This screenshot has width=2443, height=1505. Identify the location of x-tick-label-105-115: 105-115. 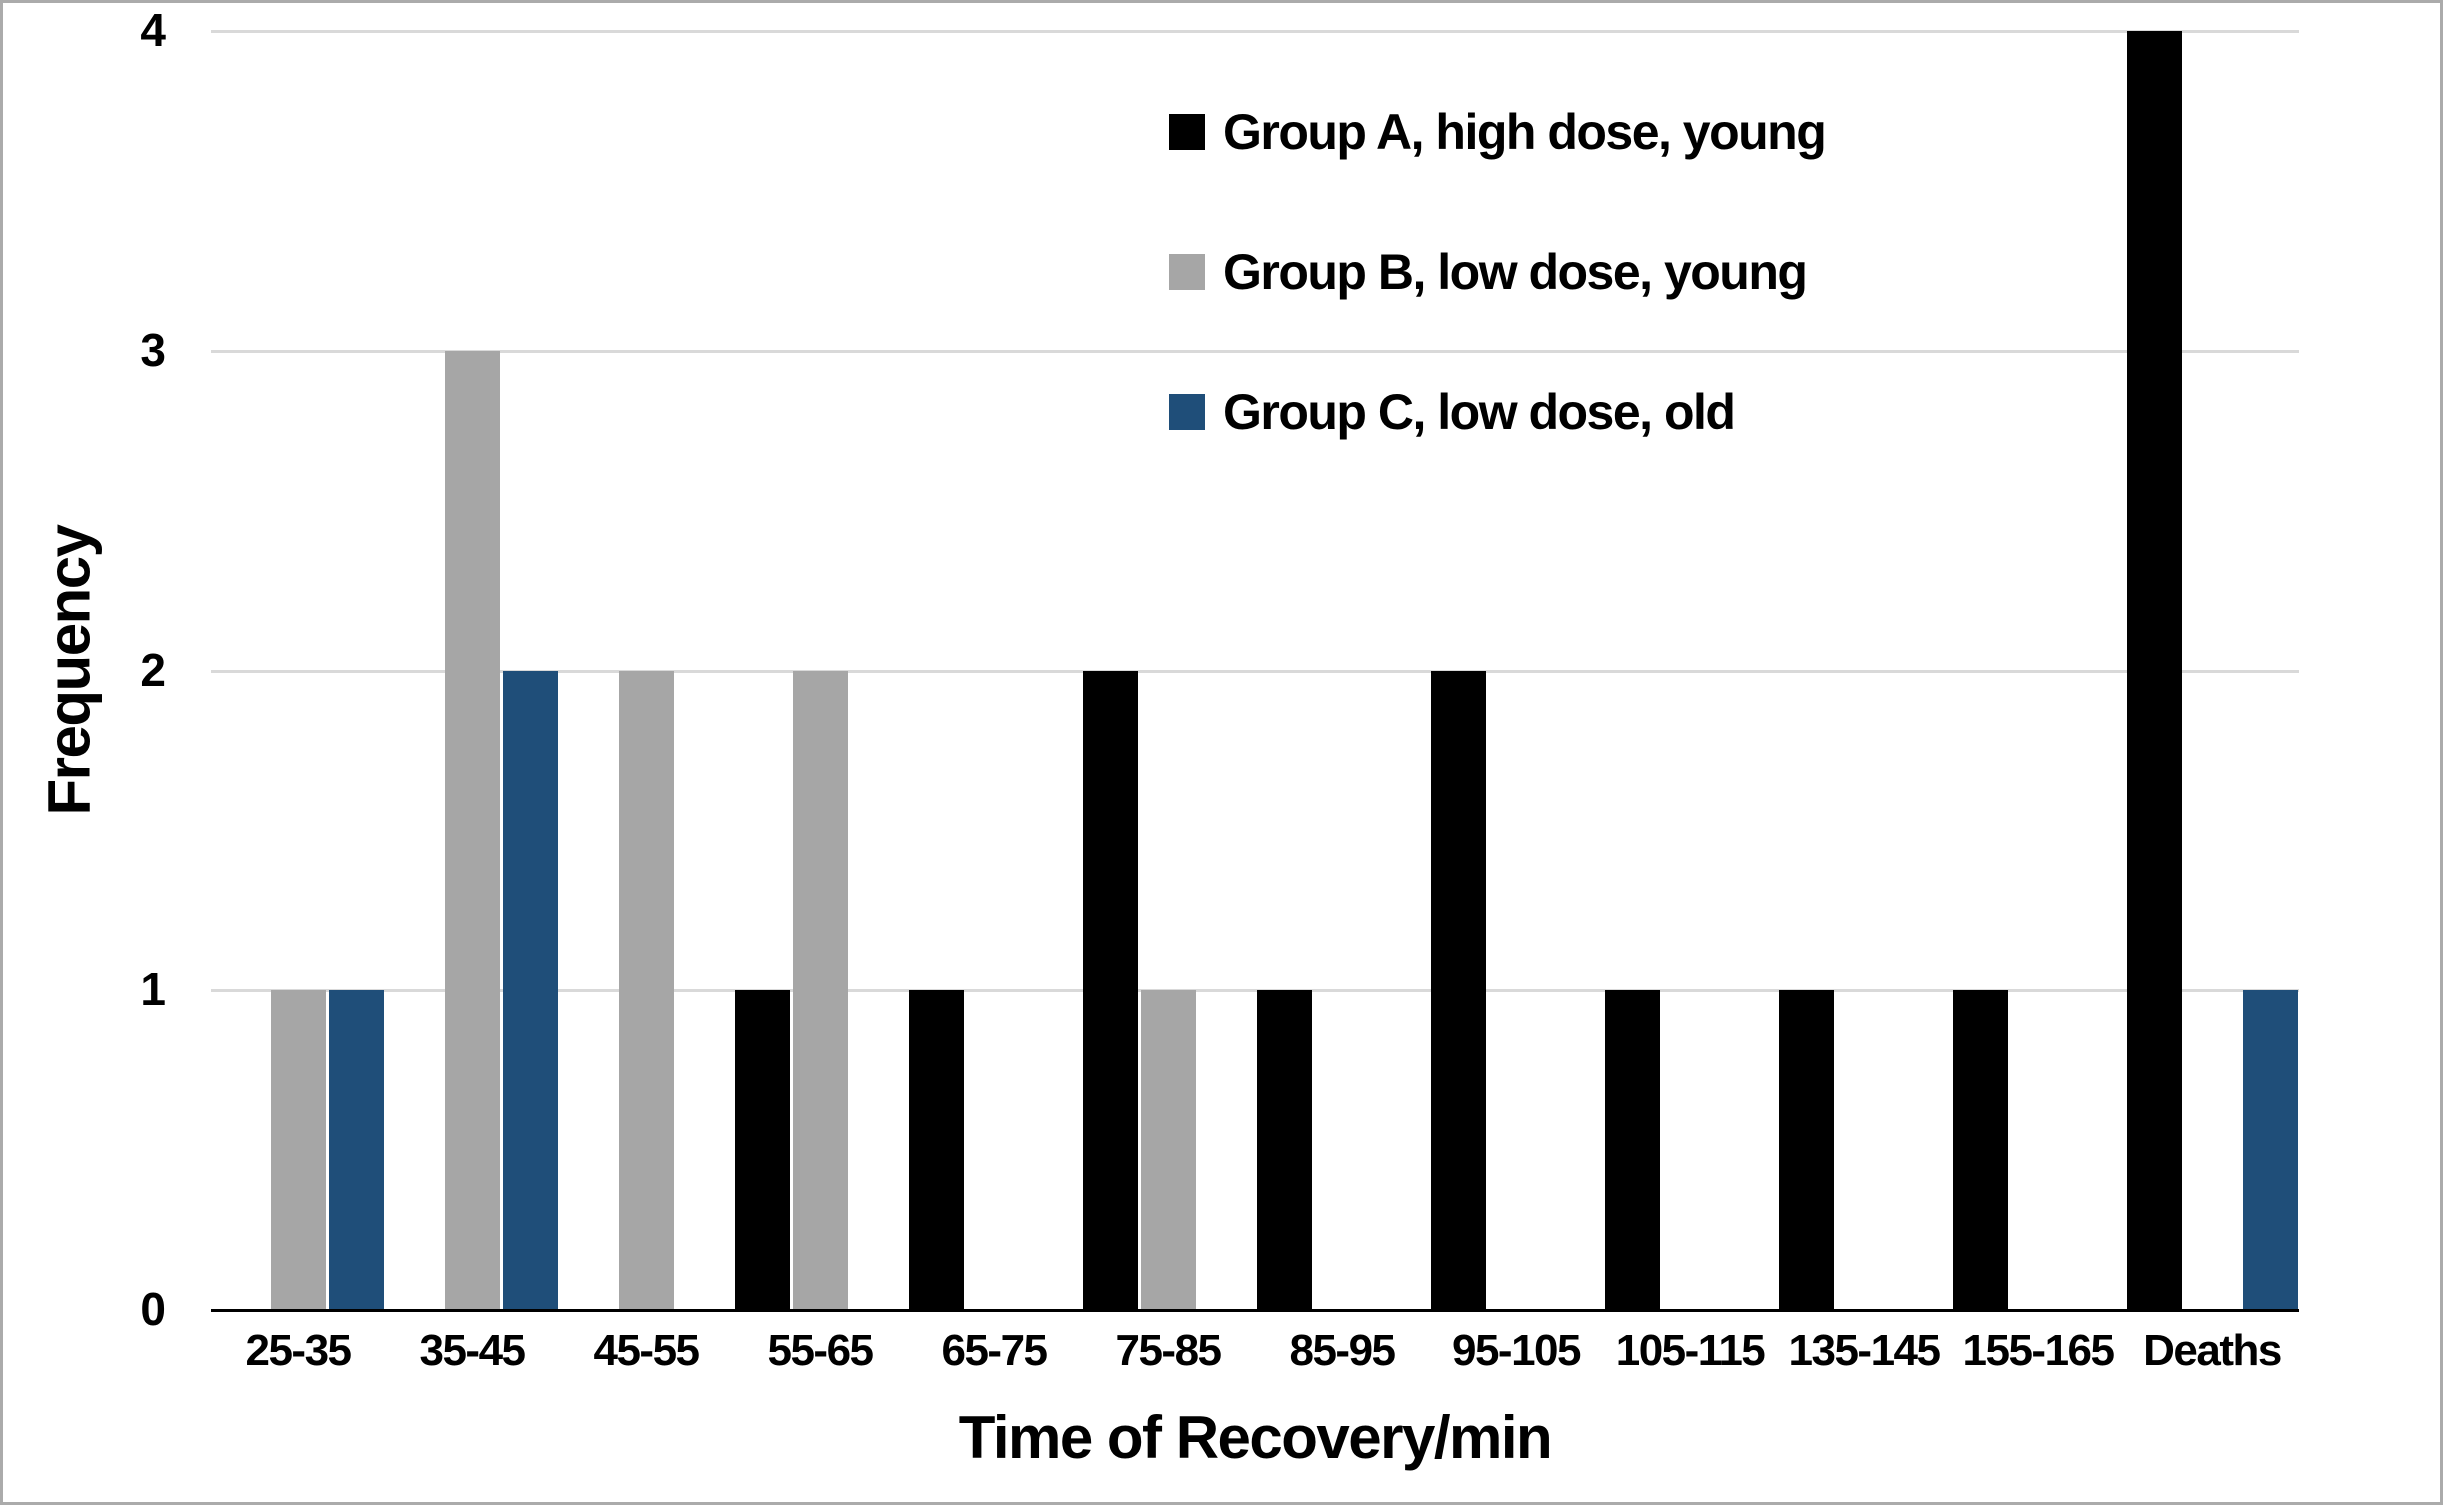
(1690, 1350).